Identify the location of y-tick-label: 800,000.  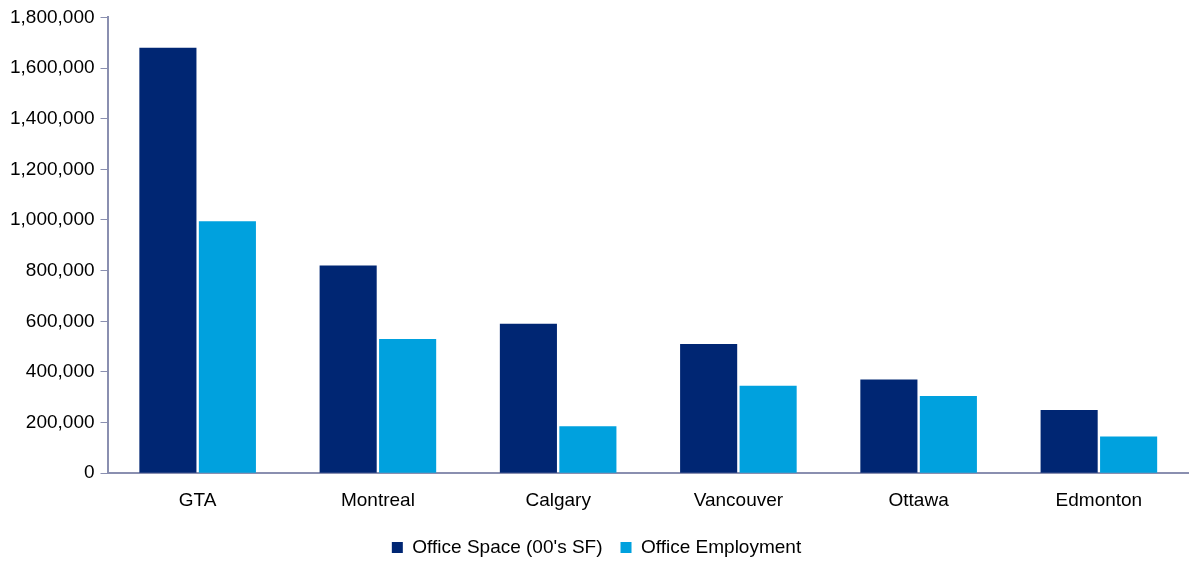
(60, 269).